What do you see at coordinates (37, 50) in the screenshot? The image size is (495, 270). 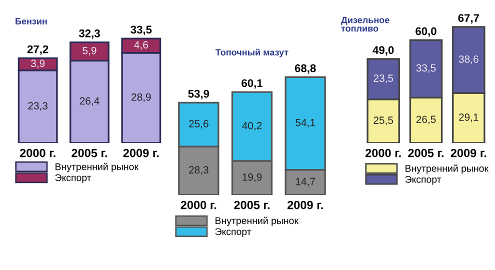 I see `total-label: 27,2` at bounding box center [37, 50].